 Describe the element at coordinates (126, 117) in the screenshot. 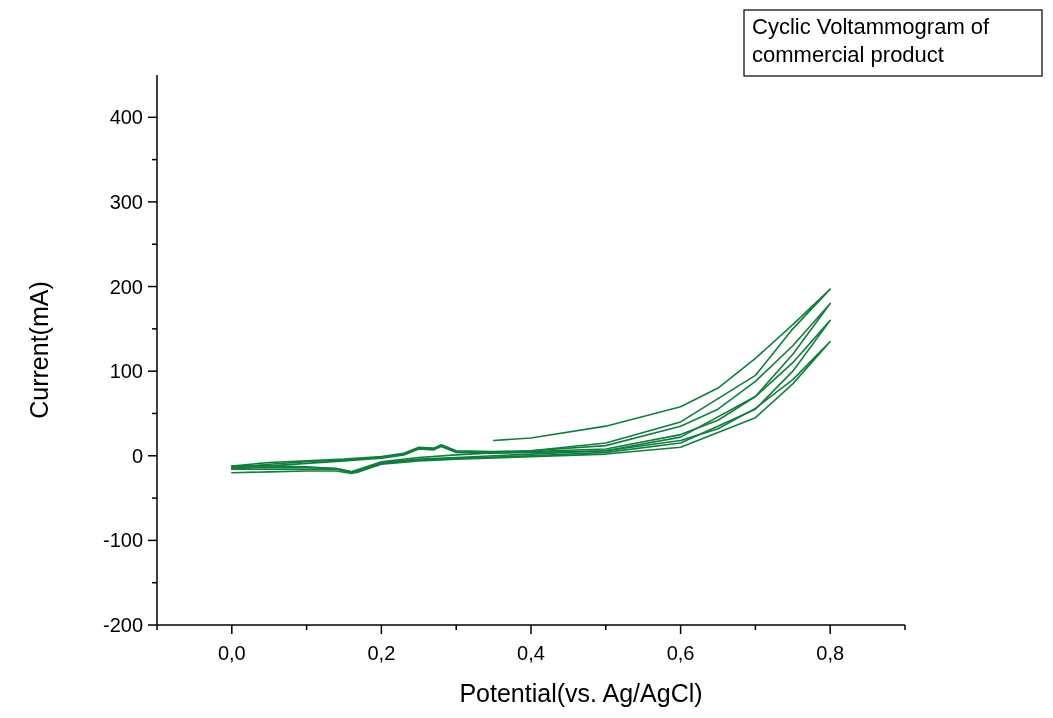

I see `y-tick-label: 400` at that location.